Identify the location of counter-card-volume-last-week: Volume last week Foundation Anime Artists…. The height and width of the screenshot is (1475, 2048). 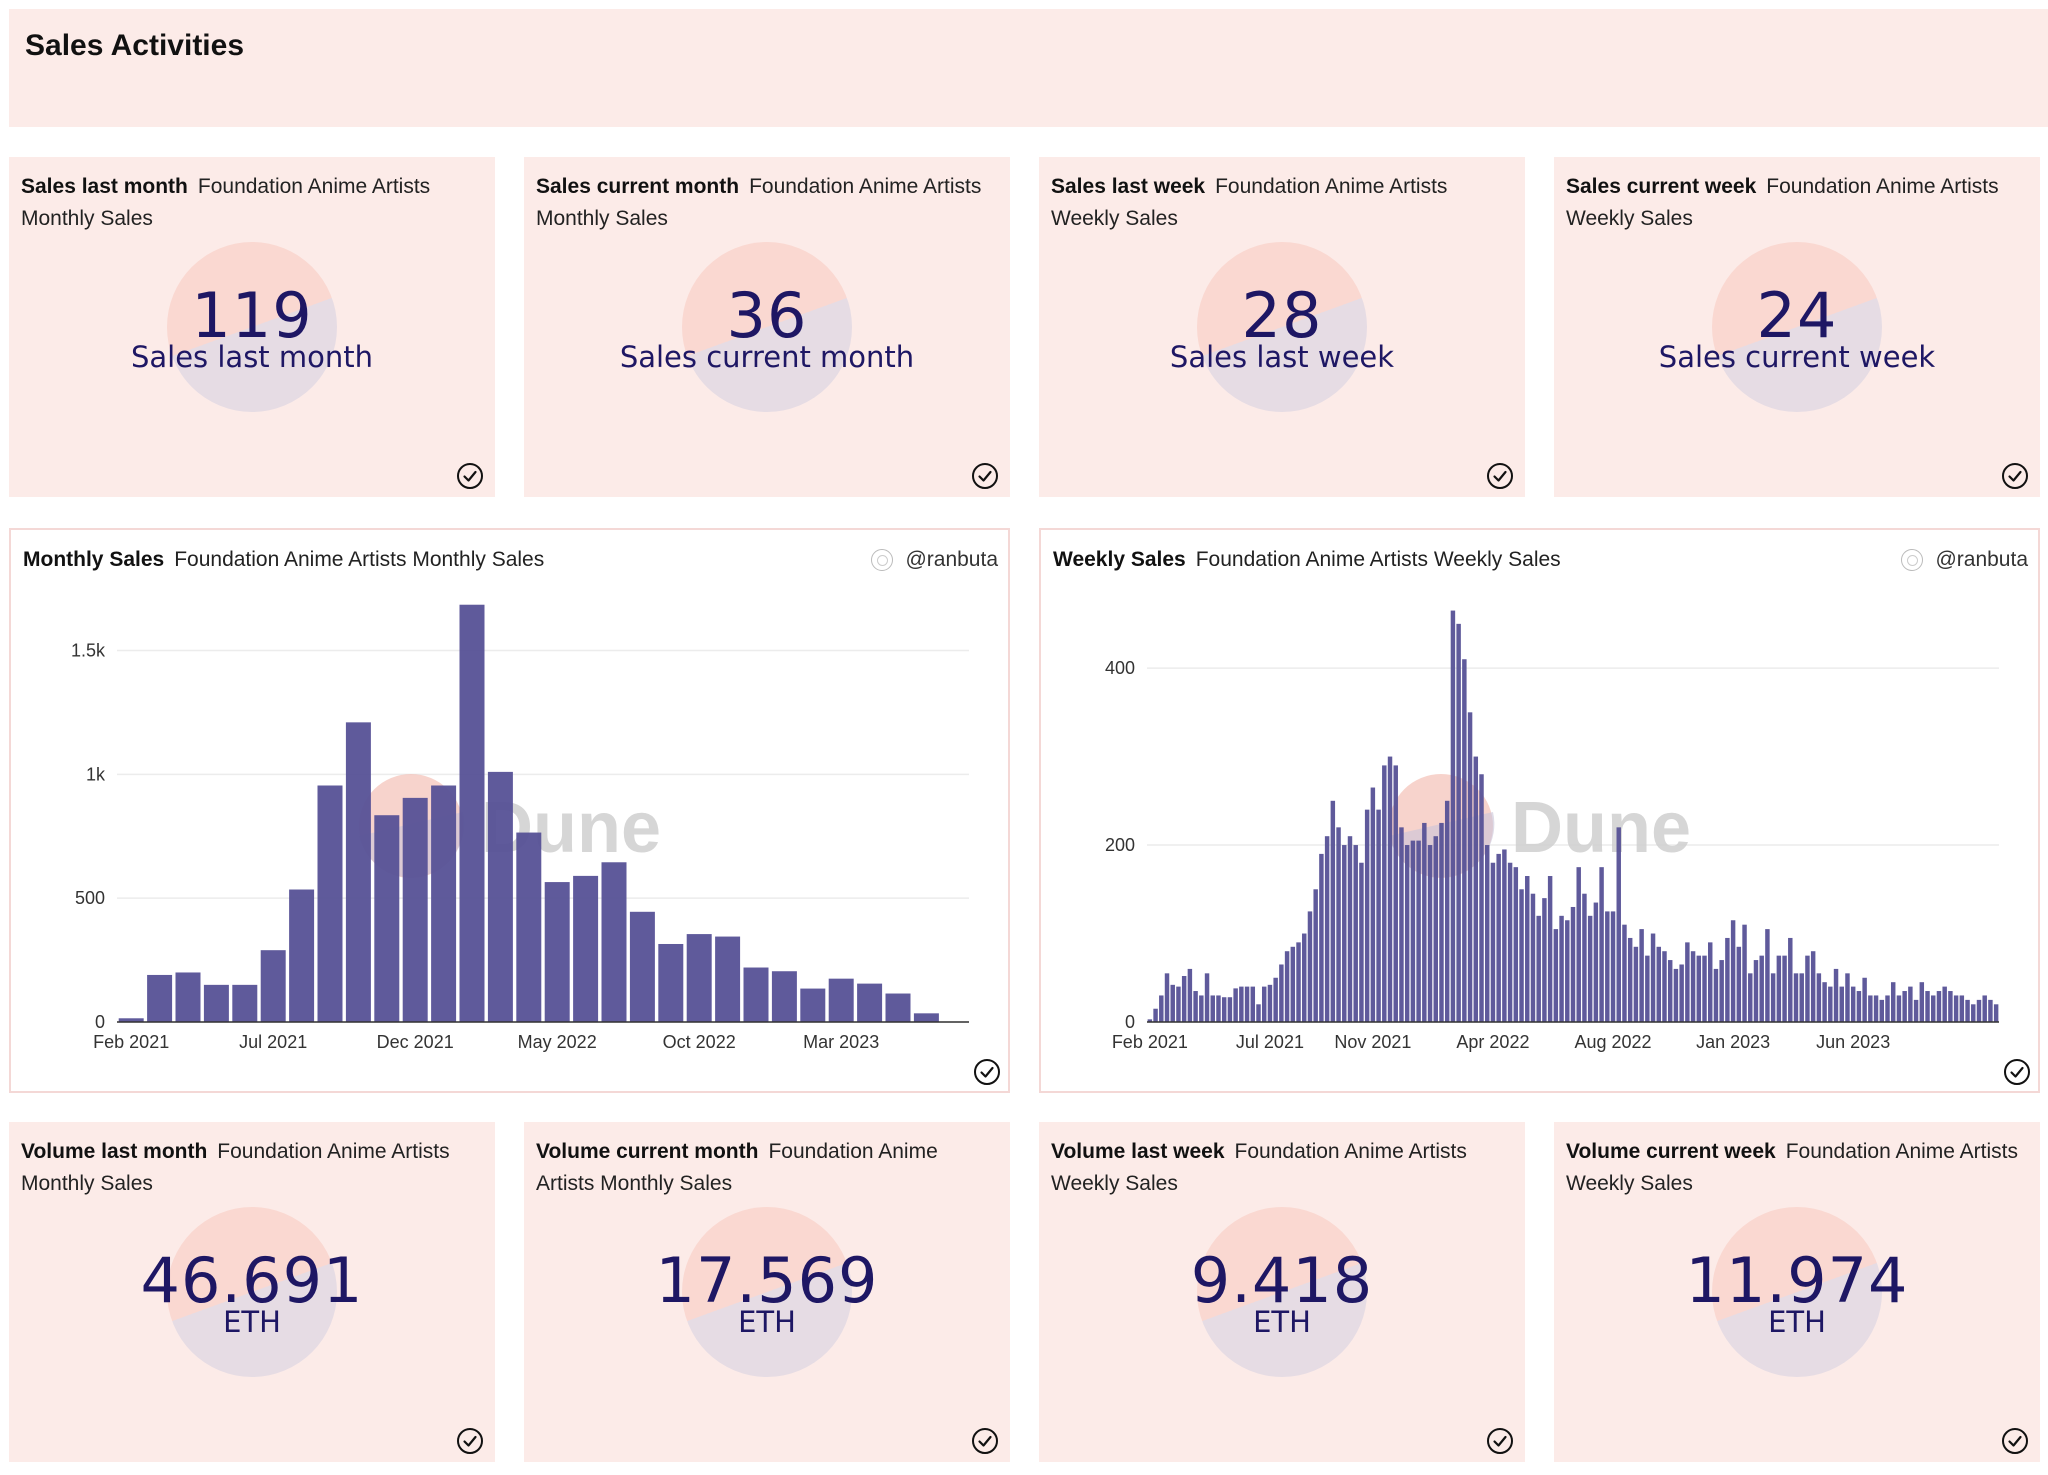
(1282, 1292).